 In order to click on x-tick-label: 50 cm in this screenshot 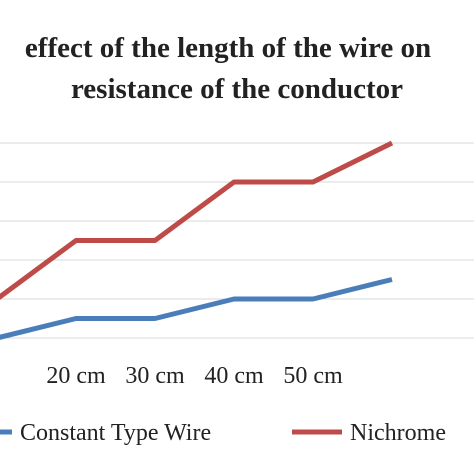, I will do `click(313, 376)`.